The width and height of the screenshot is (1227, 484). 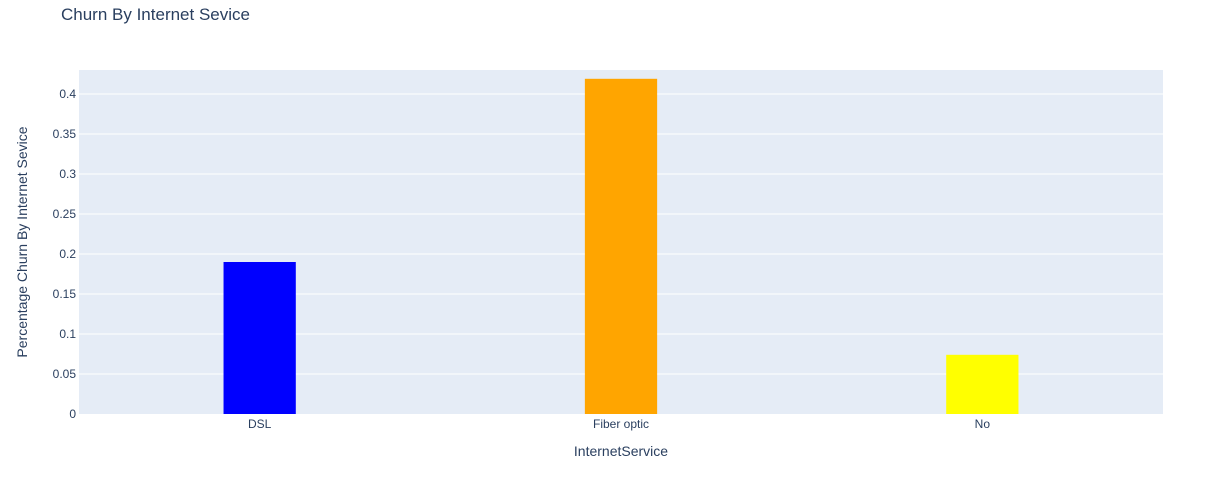 What do you see at coordinates (65, 134) in the screenshot?
I see `y-tick-label: 0.35` at bounding box center [65, 134].